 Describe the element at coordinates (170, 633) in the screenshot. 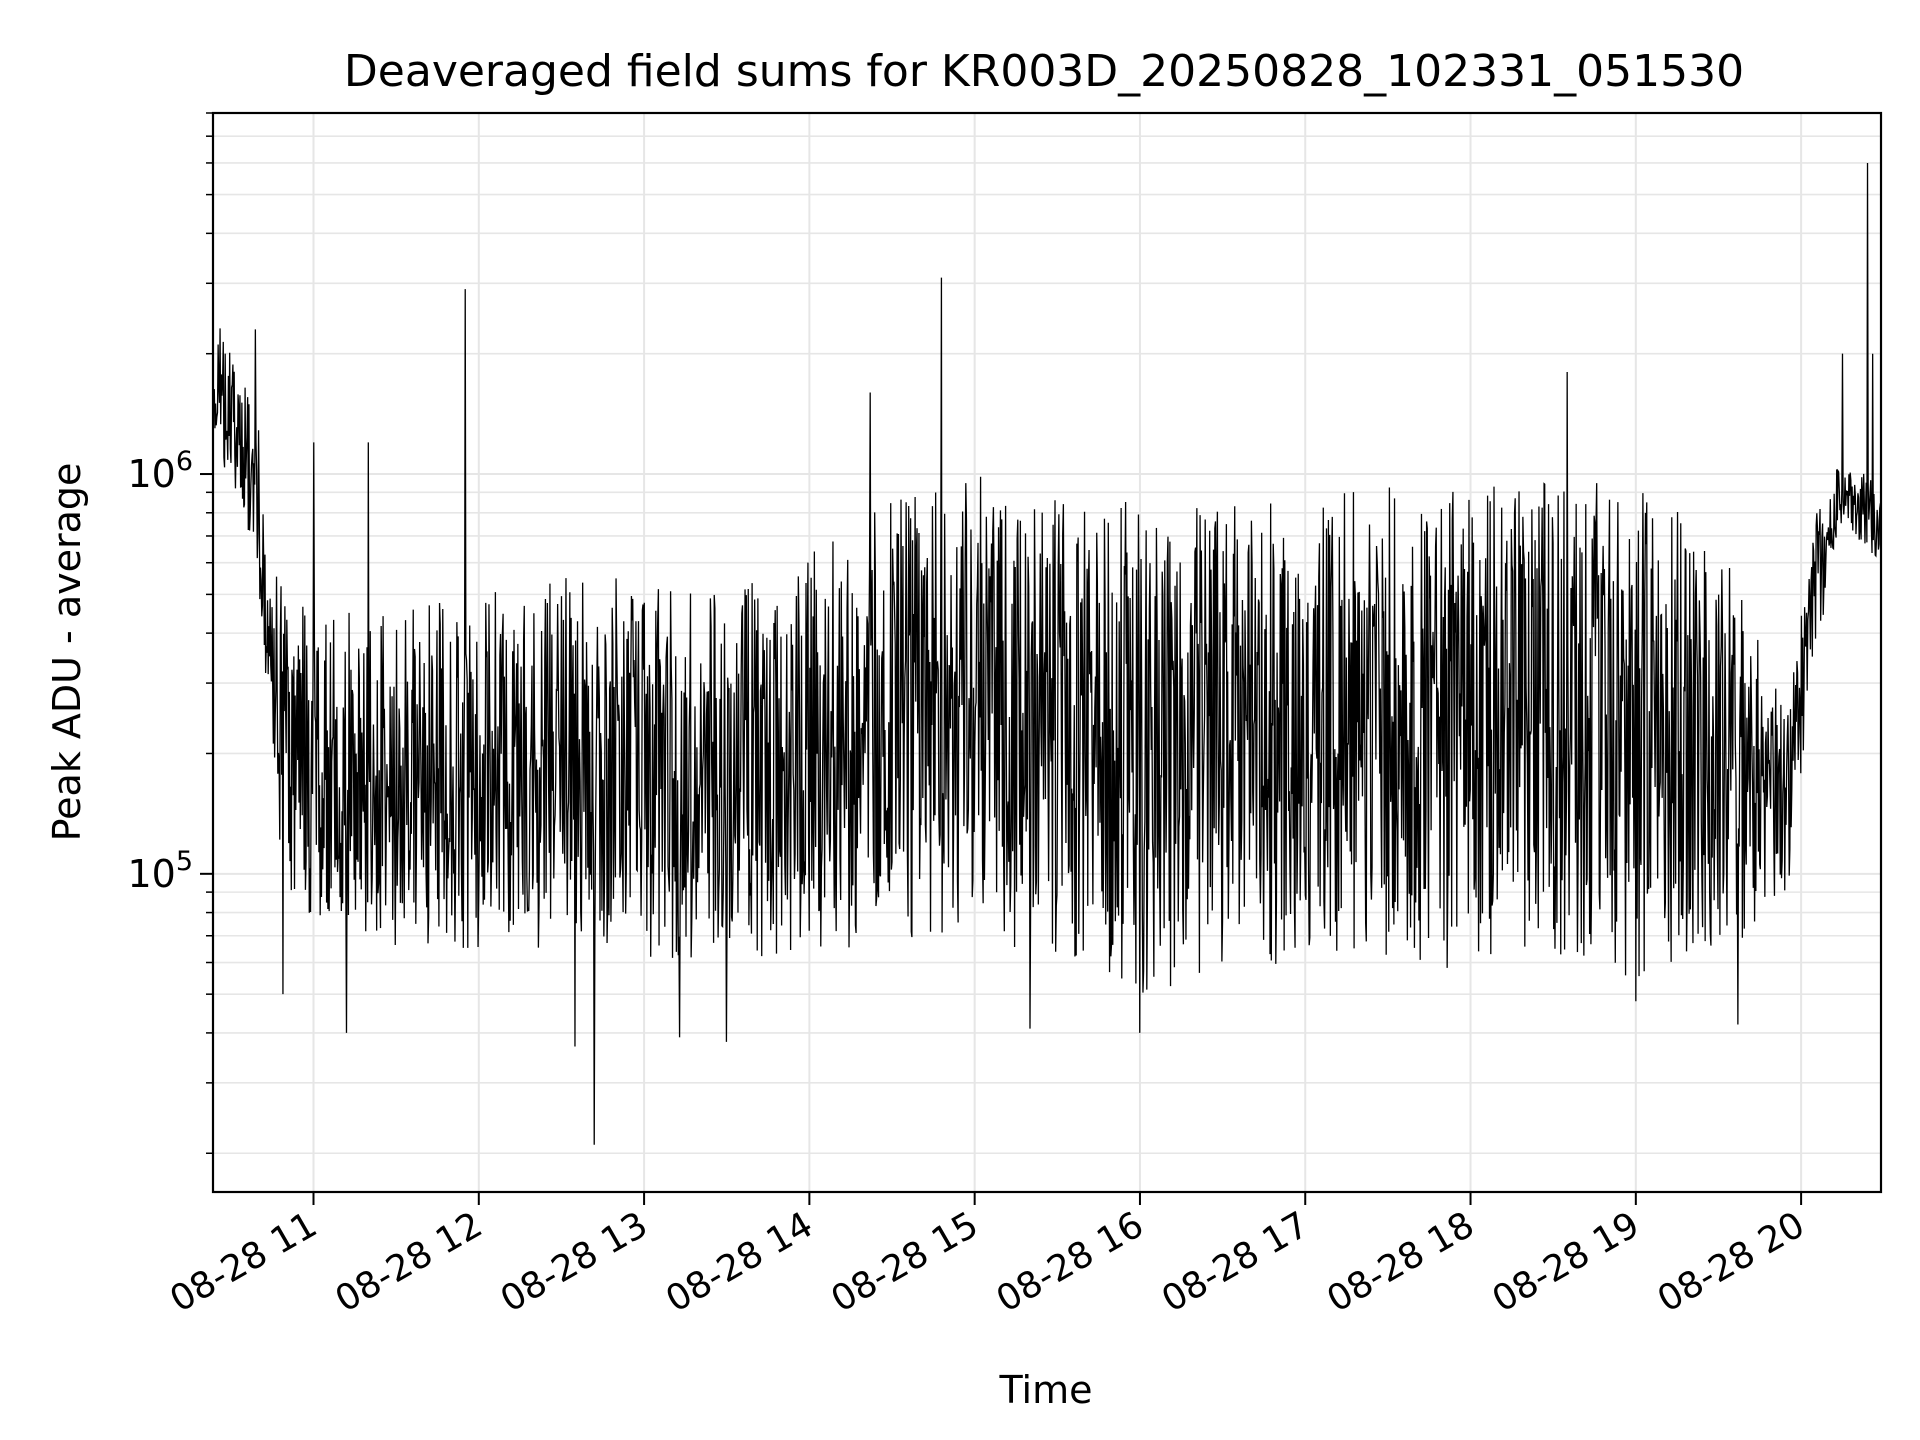

I see `y-axis: 105 106` at that location.